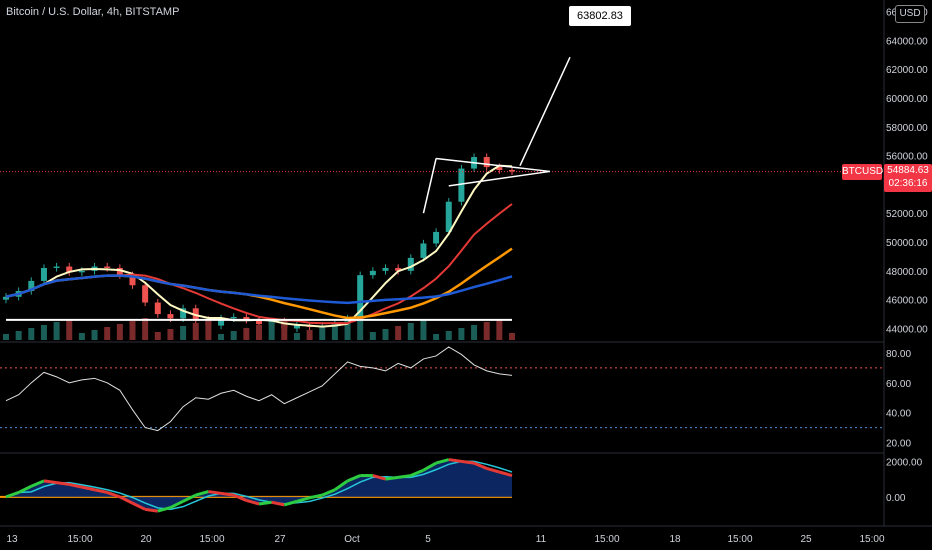  Describe the element at coordinates (428, 539) in the screenshot. I see `time-tick-label: 5` at that location.